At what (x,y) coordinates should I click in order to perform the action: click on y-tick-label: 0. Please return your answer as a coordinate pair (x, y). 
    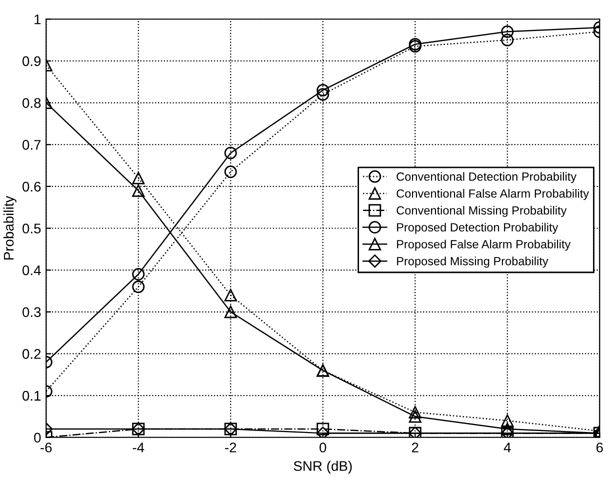
    Looking at the image, I should click on (37, 437).